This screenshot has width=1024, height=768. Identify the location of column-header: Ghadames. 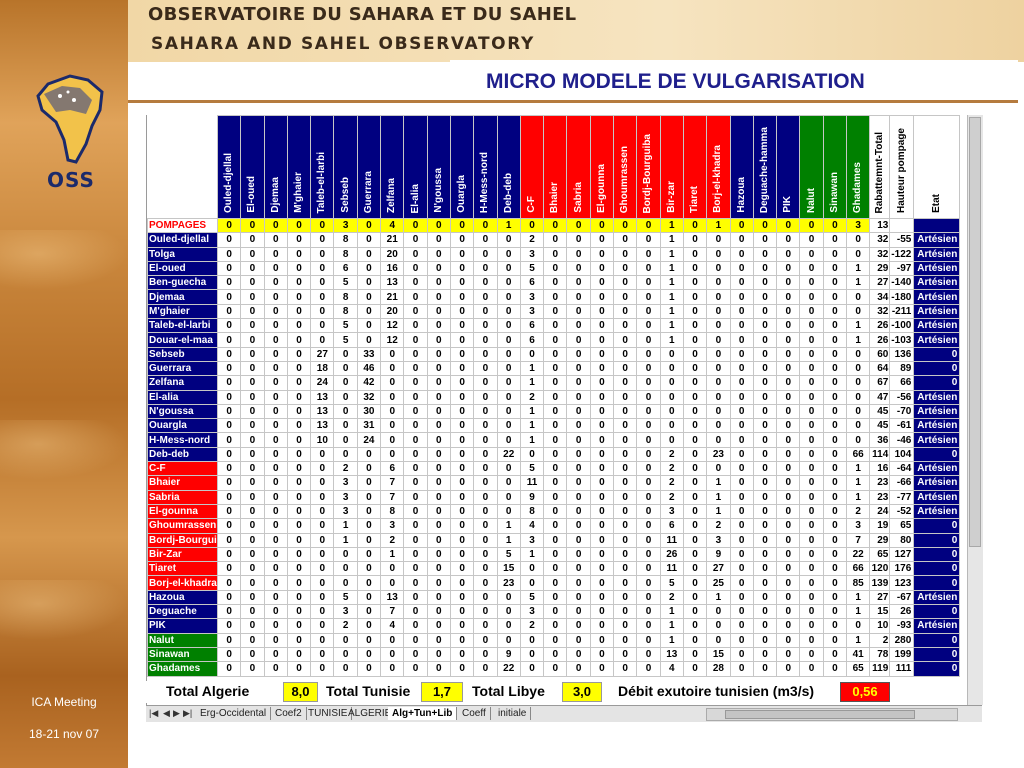
(858, 167).